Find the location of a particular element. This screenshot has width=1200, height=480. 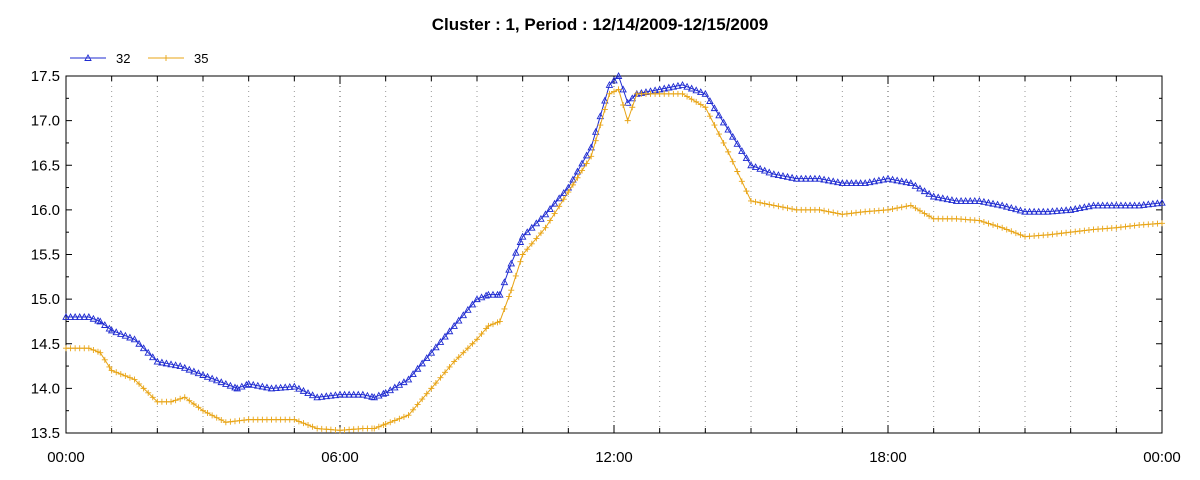

y-tick-label: 16.5 is located at coordinates (45, 165).